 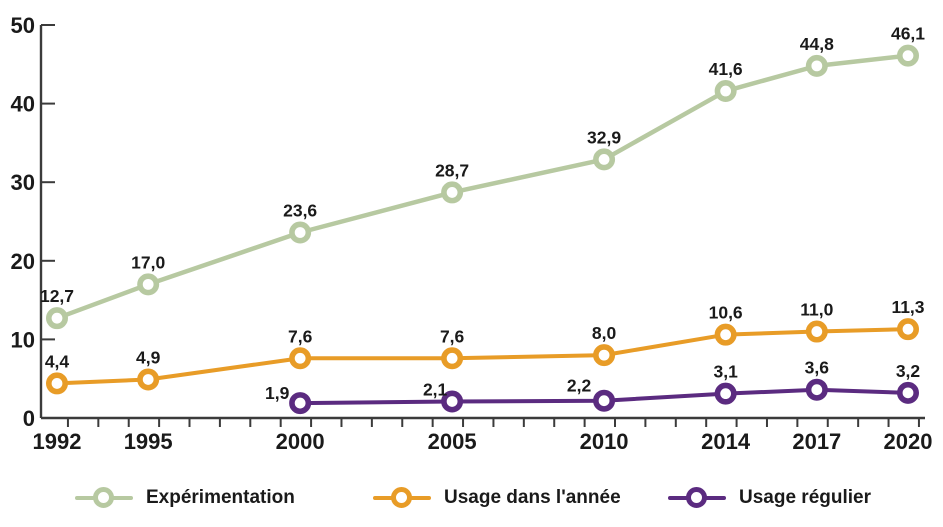 What do you see at coordinates (23, 25) in the screenshot?
I see `y-axis-tick-label: 50` at bounding box center [23, 25].